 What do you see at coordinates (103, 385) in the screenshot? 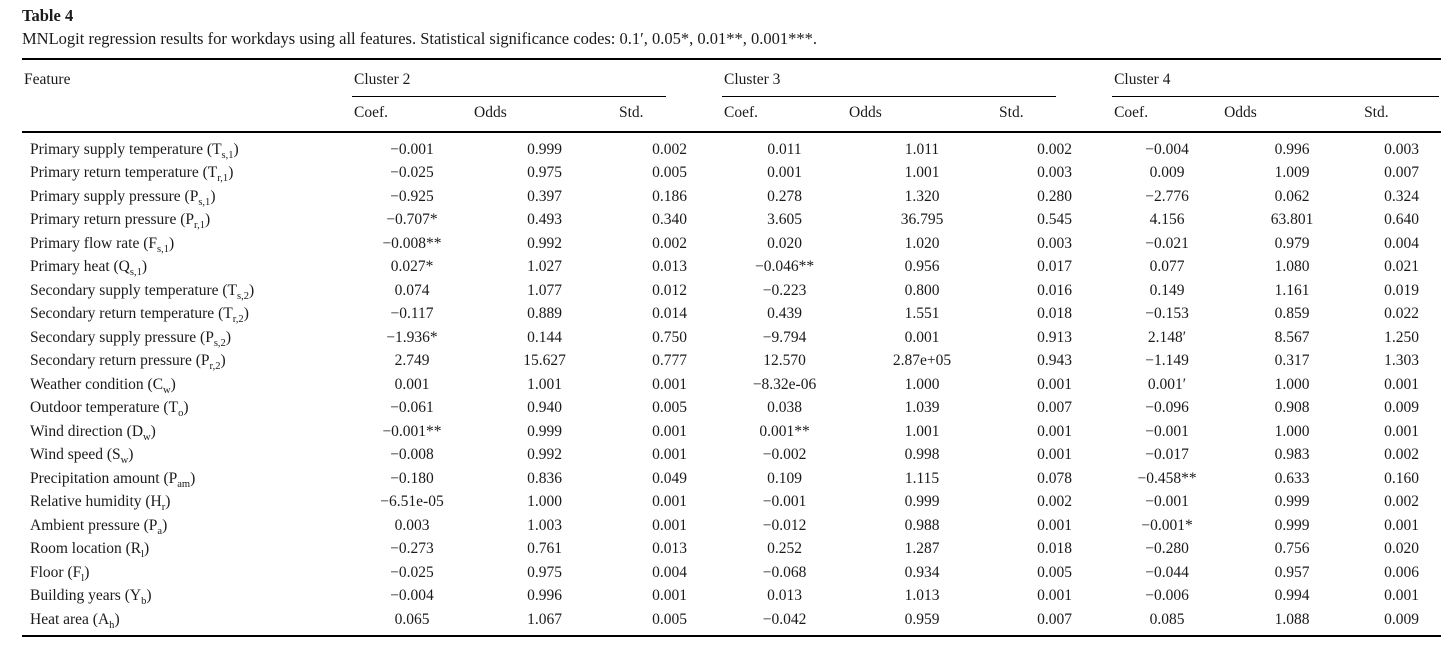
I see `feature-cell: Weather condition (Cw)` at bounding box center [103, 385].